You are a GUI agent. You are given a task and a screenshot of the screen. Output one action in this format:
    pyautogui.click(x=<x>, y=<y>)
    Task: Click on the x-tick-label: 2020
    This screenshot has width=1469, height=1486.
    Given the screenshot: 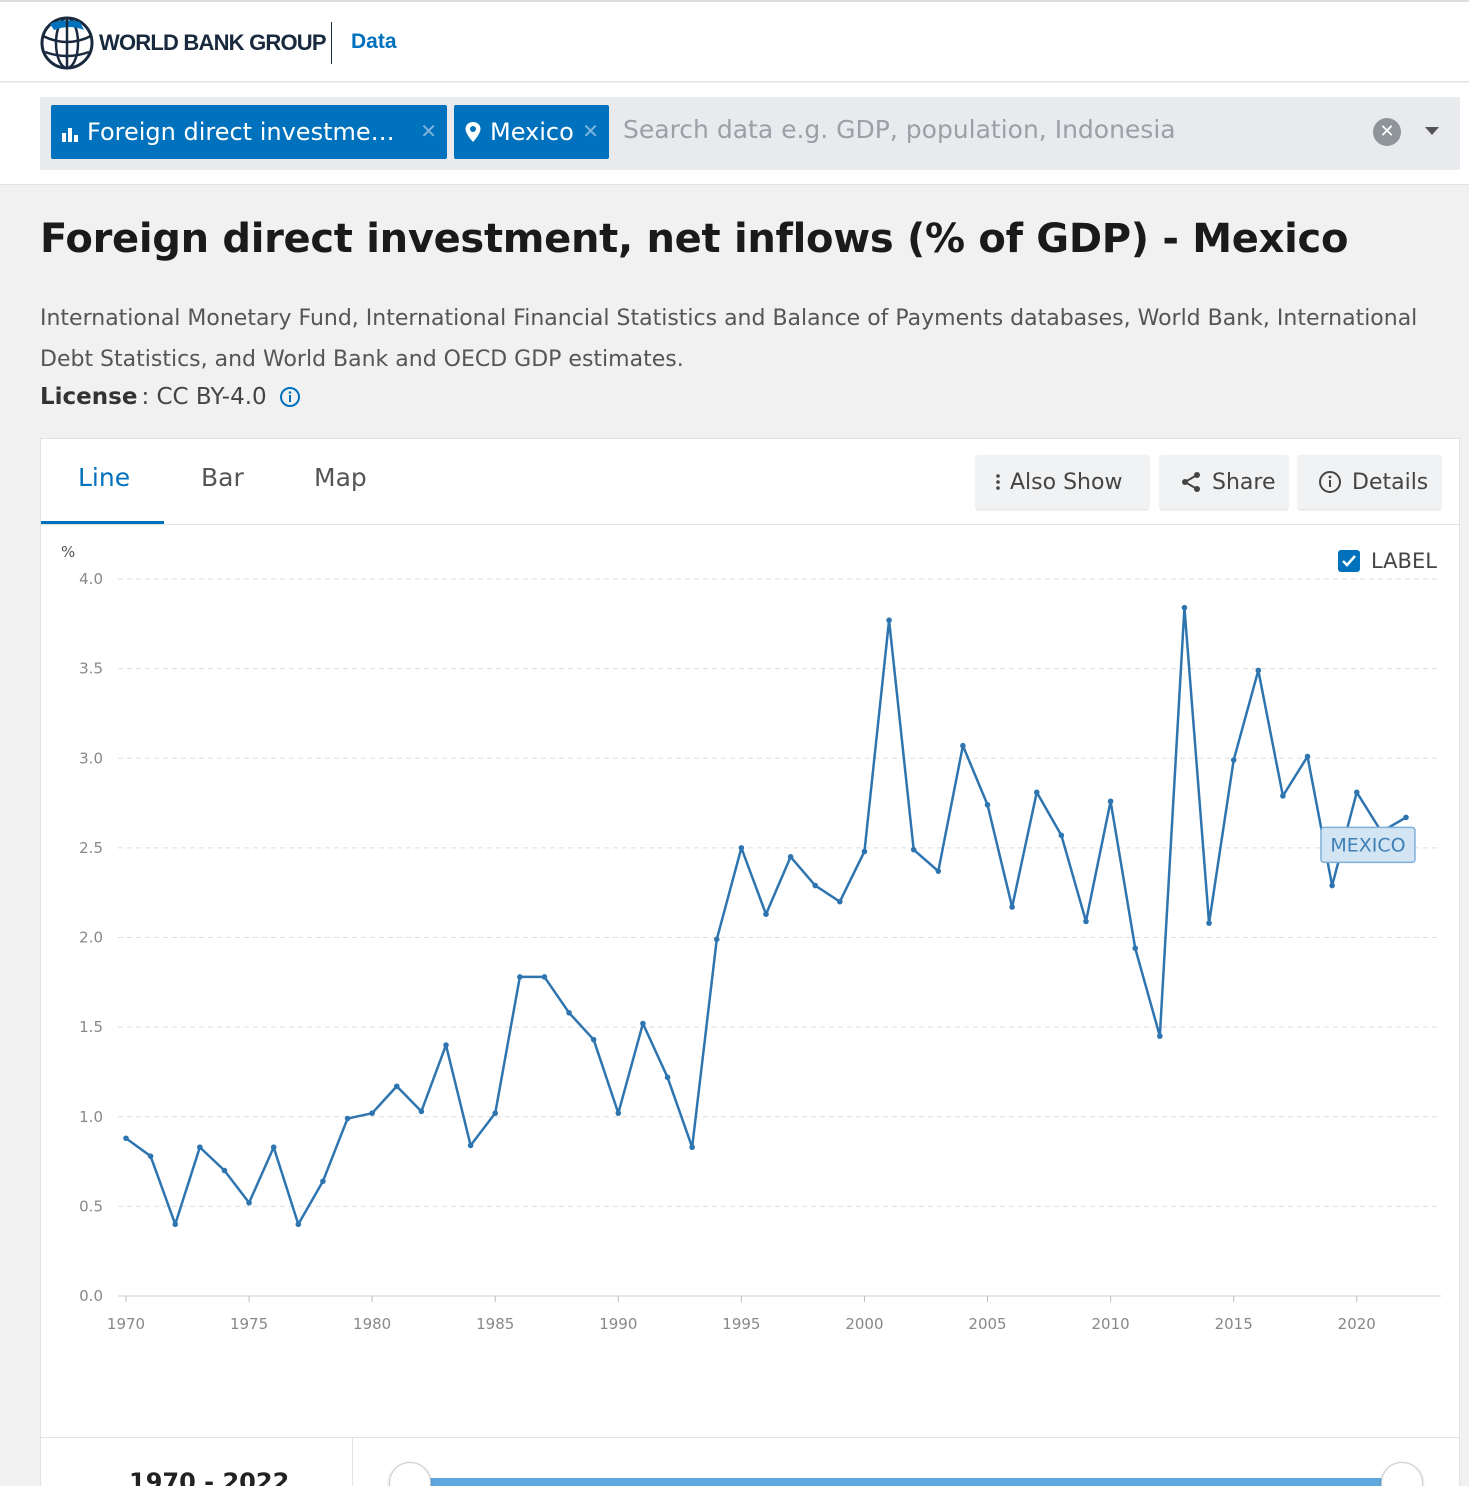 What is the action you would take?
    pyautogui.click(x=1357, y=1324)
    